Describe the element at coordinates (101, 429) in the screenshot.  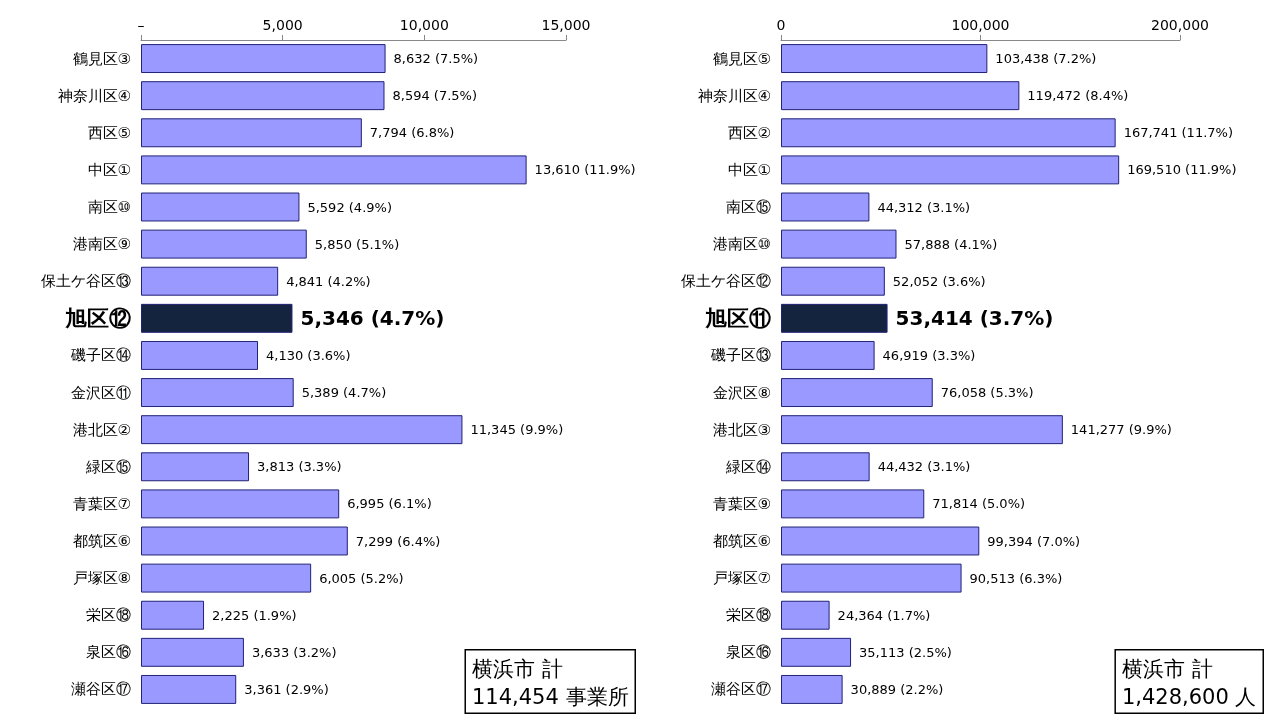
I see `y-tick-label: 港北区②` at that location.